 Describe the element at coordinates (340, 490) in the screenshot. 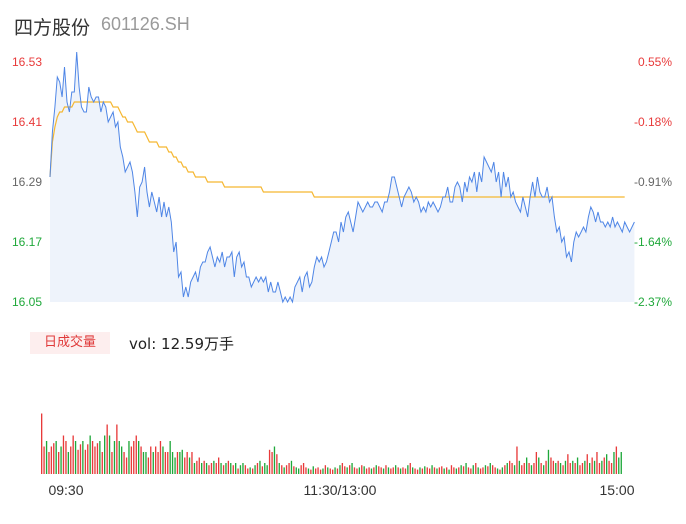

I see `time-tick-label: 11:30/13:00` at that location.